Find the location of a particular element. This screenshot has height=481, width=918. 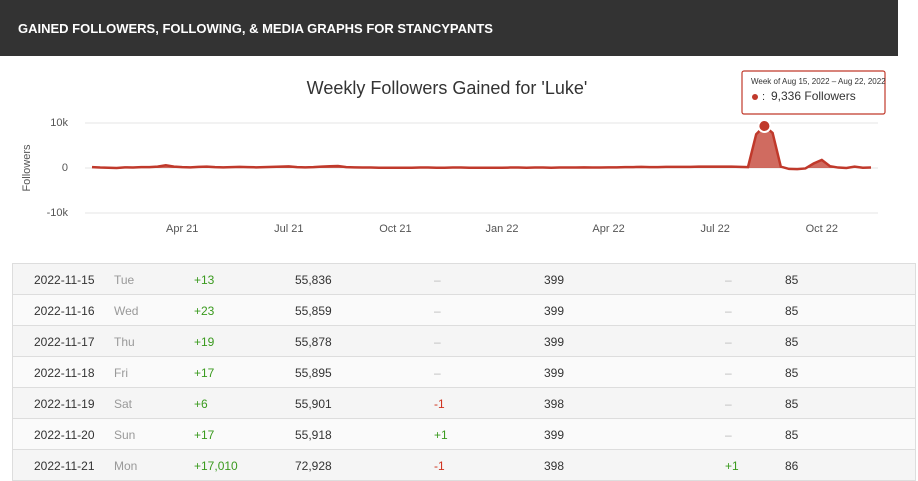

x-tick-label: Jul 22 is located at coordinates (715, 229).